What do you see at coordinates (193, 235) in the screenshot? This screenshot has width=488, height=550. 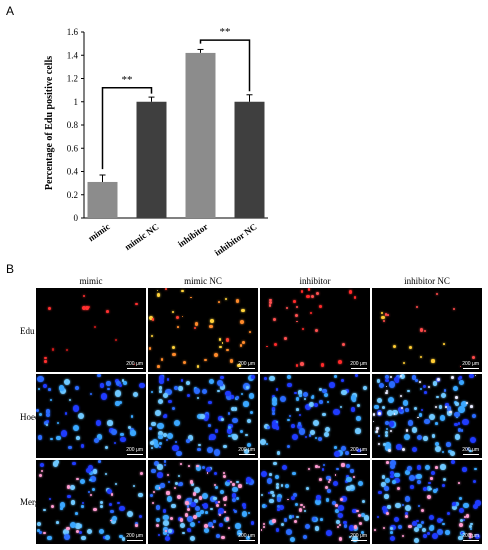 I see `x-tick-label: inhibitor` at bounding box center [193, 235].